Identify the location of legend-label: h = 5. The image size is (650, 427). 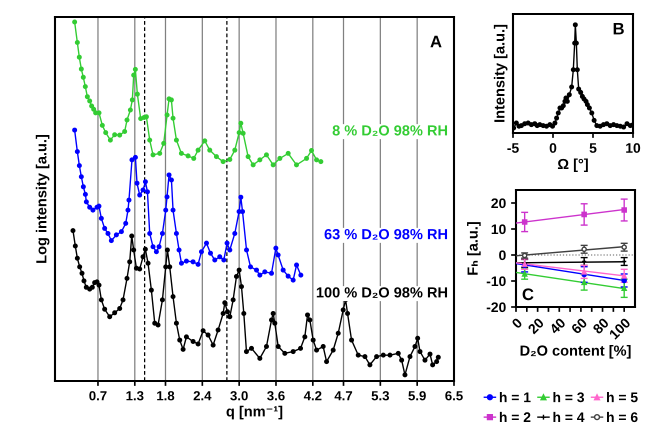
(622, 397).